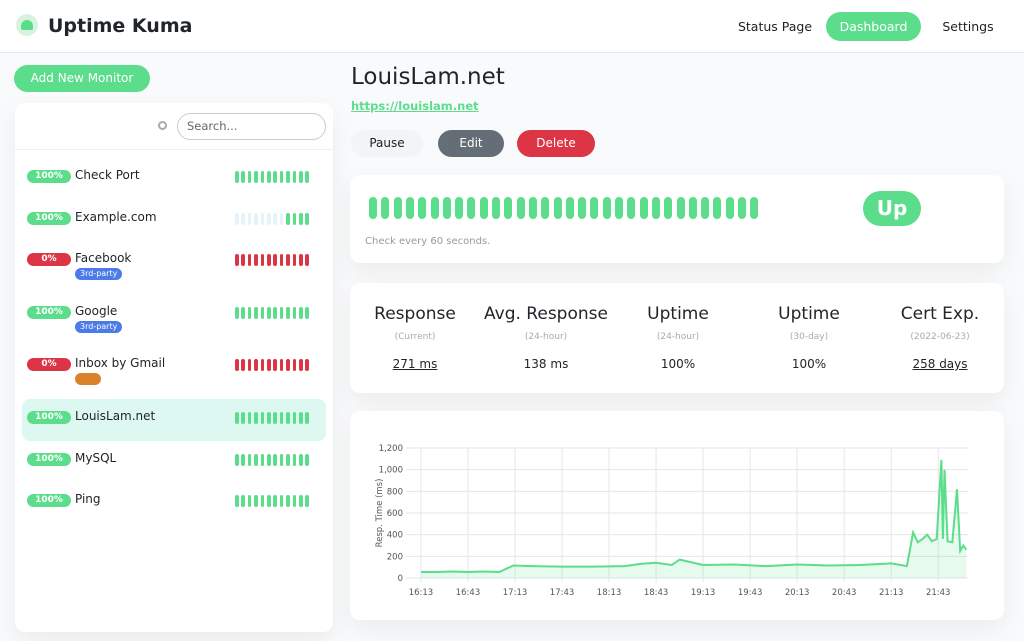  I want to click on x-tick-label: 21:43, so click(938, 593).